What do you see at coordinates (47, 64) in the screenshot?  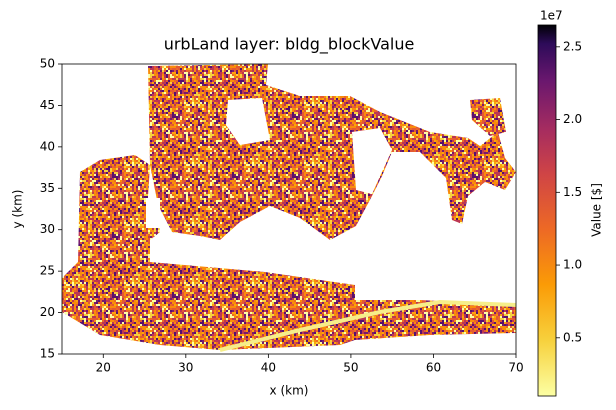 I see `y-tick-label: 50` at bounding box center [47, 64].